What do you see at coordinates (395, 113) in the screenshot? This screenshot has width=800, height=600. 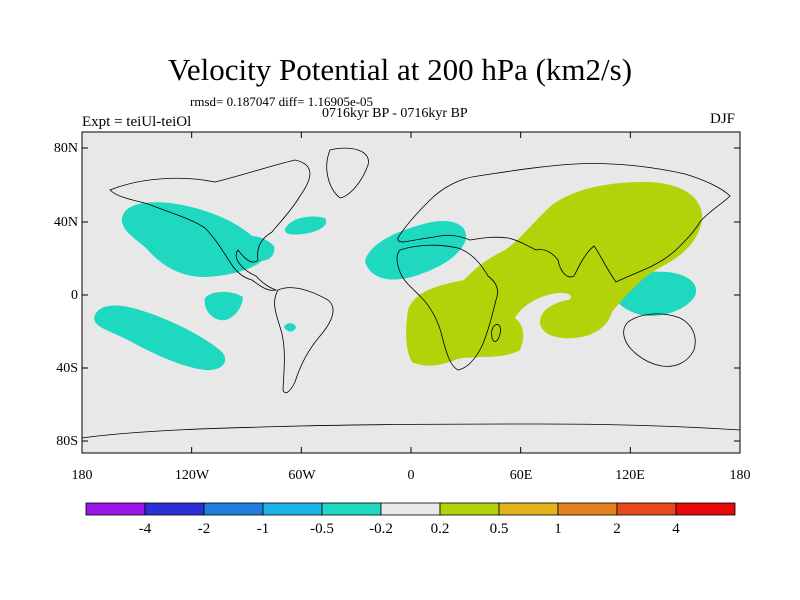 I see `subtitle: 0716kyr BP - 0716kyr BP` at bounding box center [395, 113].